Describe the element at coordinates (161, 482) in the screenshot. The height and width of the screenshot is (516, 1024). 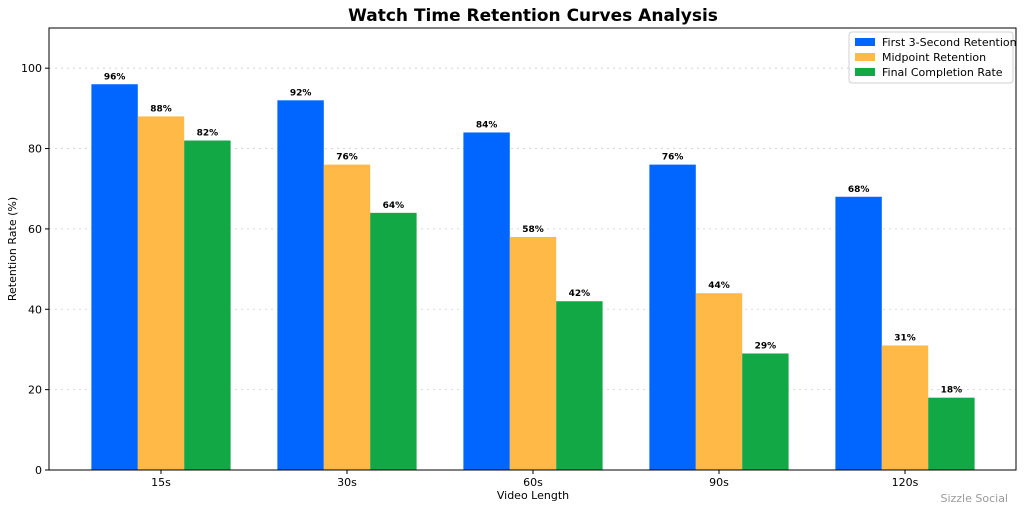
I see `x-tick-label: 15s` at that location.